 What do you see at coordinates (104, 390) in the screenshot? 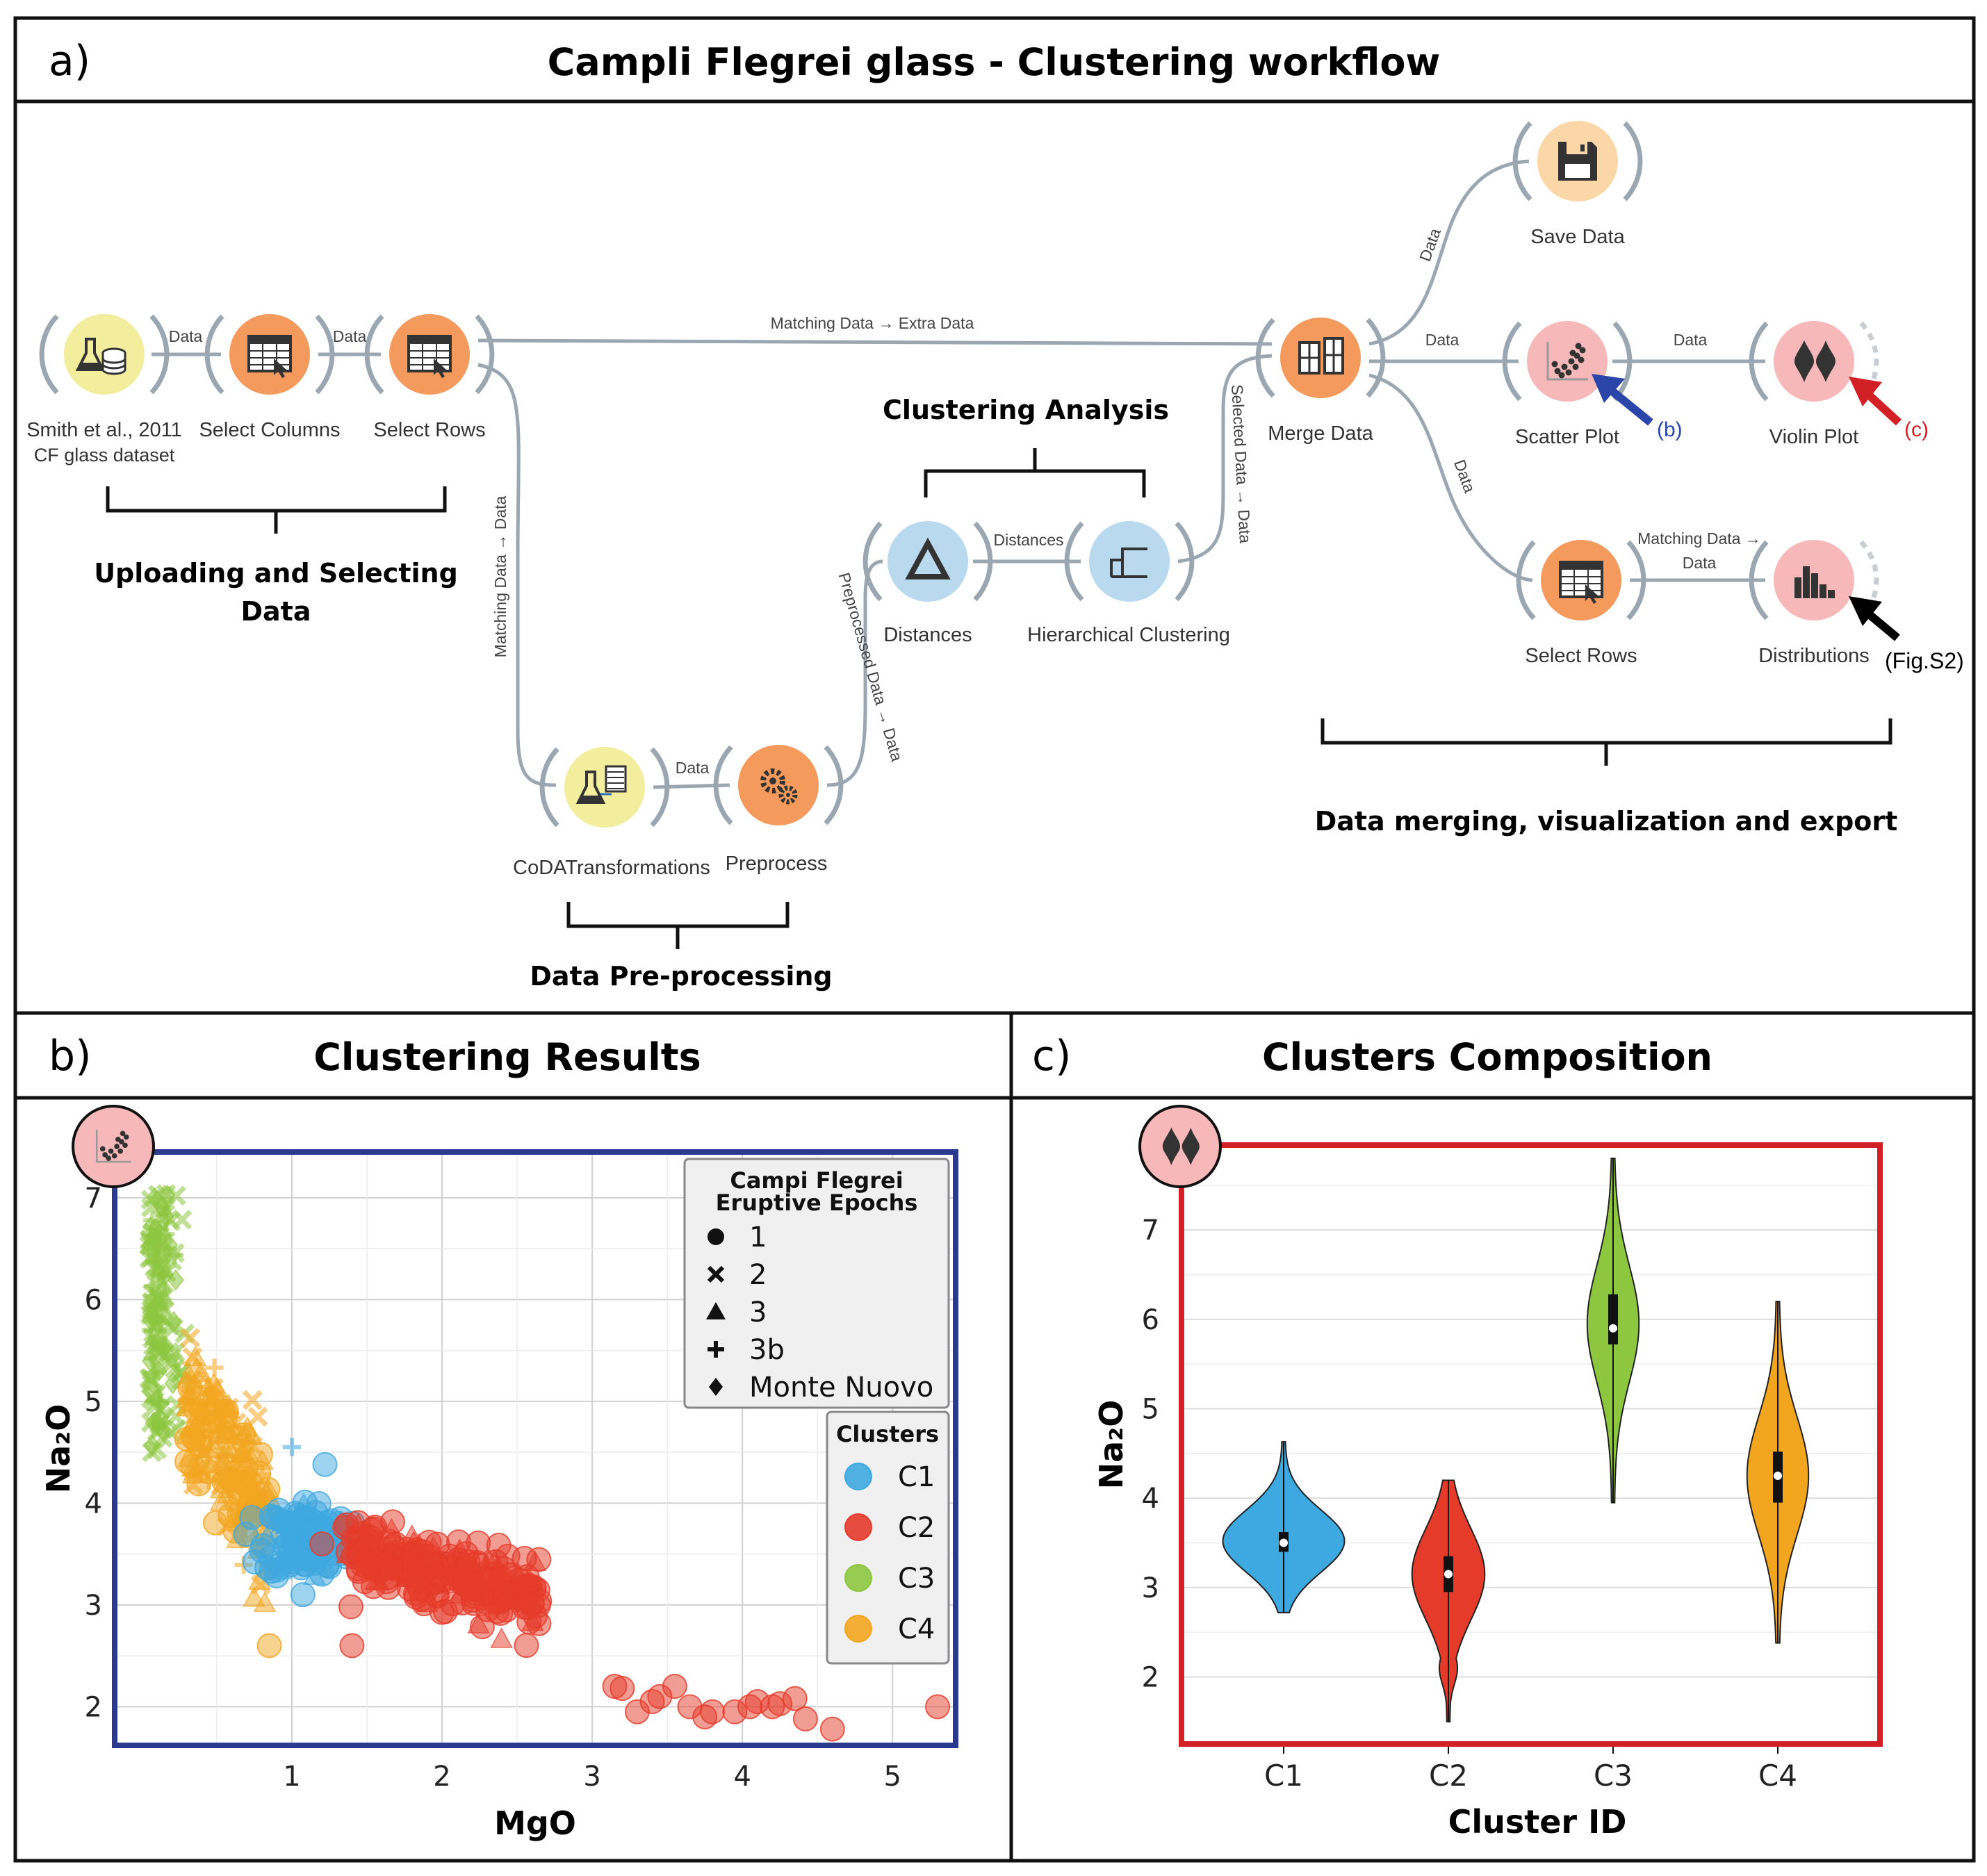
I see `node-dataset: Smith et al., 2011 CF glass dataset` at bounding box center [104, 390].